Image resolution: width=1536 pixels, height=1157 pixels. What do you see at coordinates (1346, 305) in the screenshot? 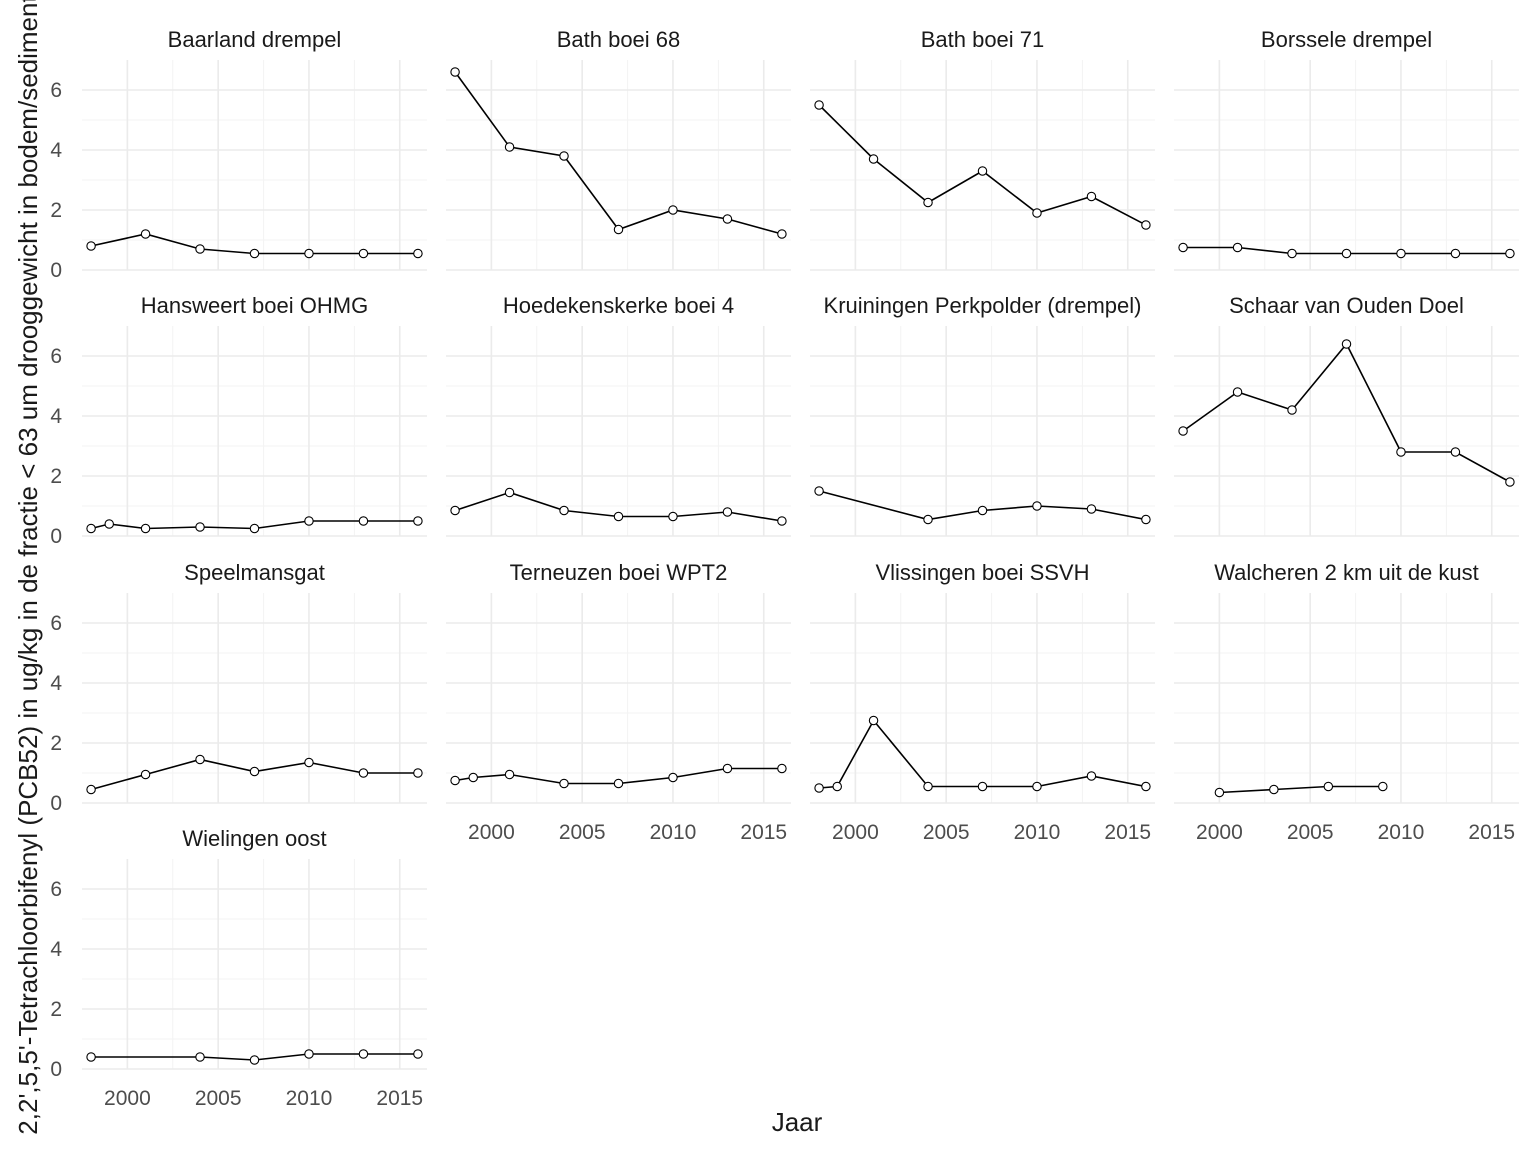
I see `facet-title: Schaar van Ouden Doel` at bounding box center [1346, 305].